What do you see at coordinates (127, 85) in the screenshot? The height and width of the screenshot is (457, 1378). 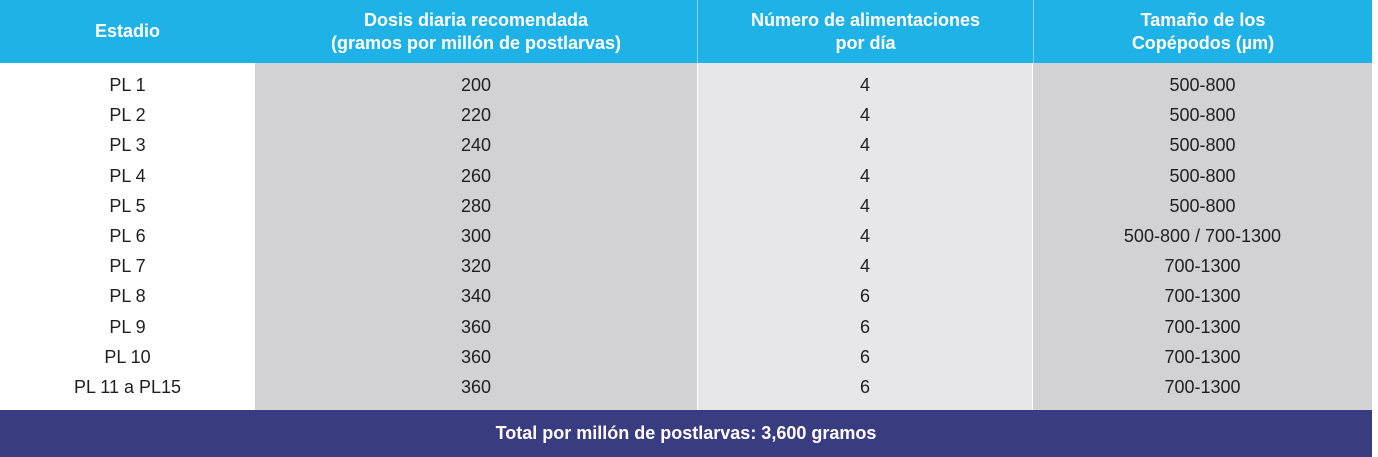 I see `cell-estadio: PL 1` at bounding box center [127, 85].